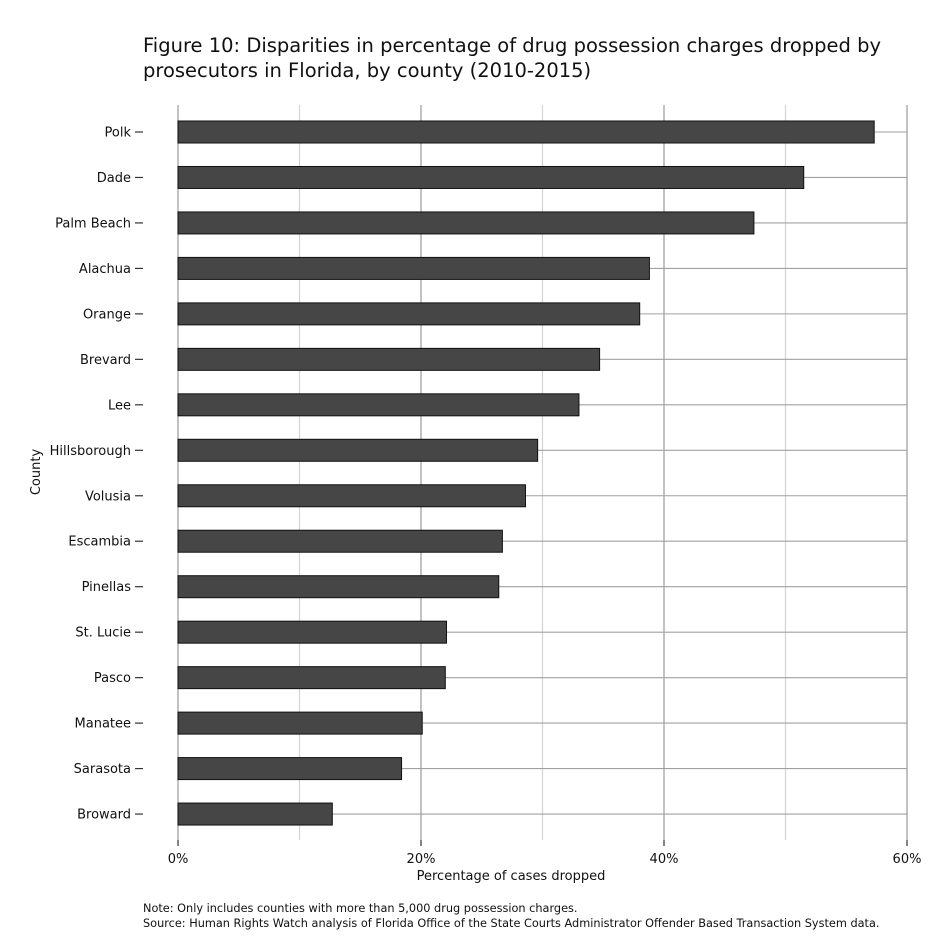 Image resolution: width=946 pixels, height=950 pixels. I want to click on y-tick-label: Hillsborough, so click(90, 451).